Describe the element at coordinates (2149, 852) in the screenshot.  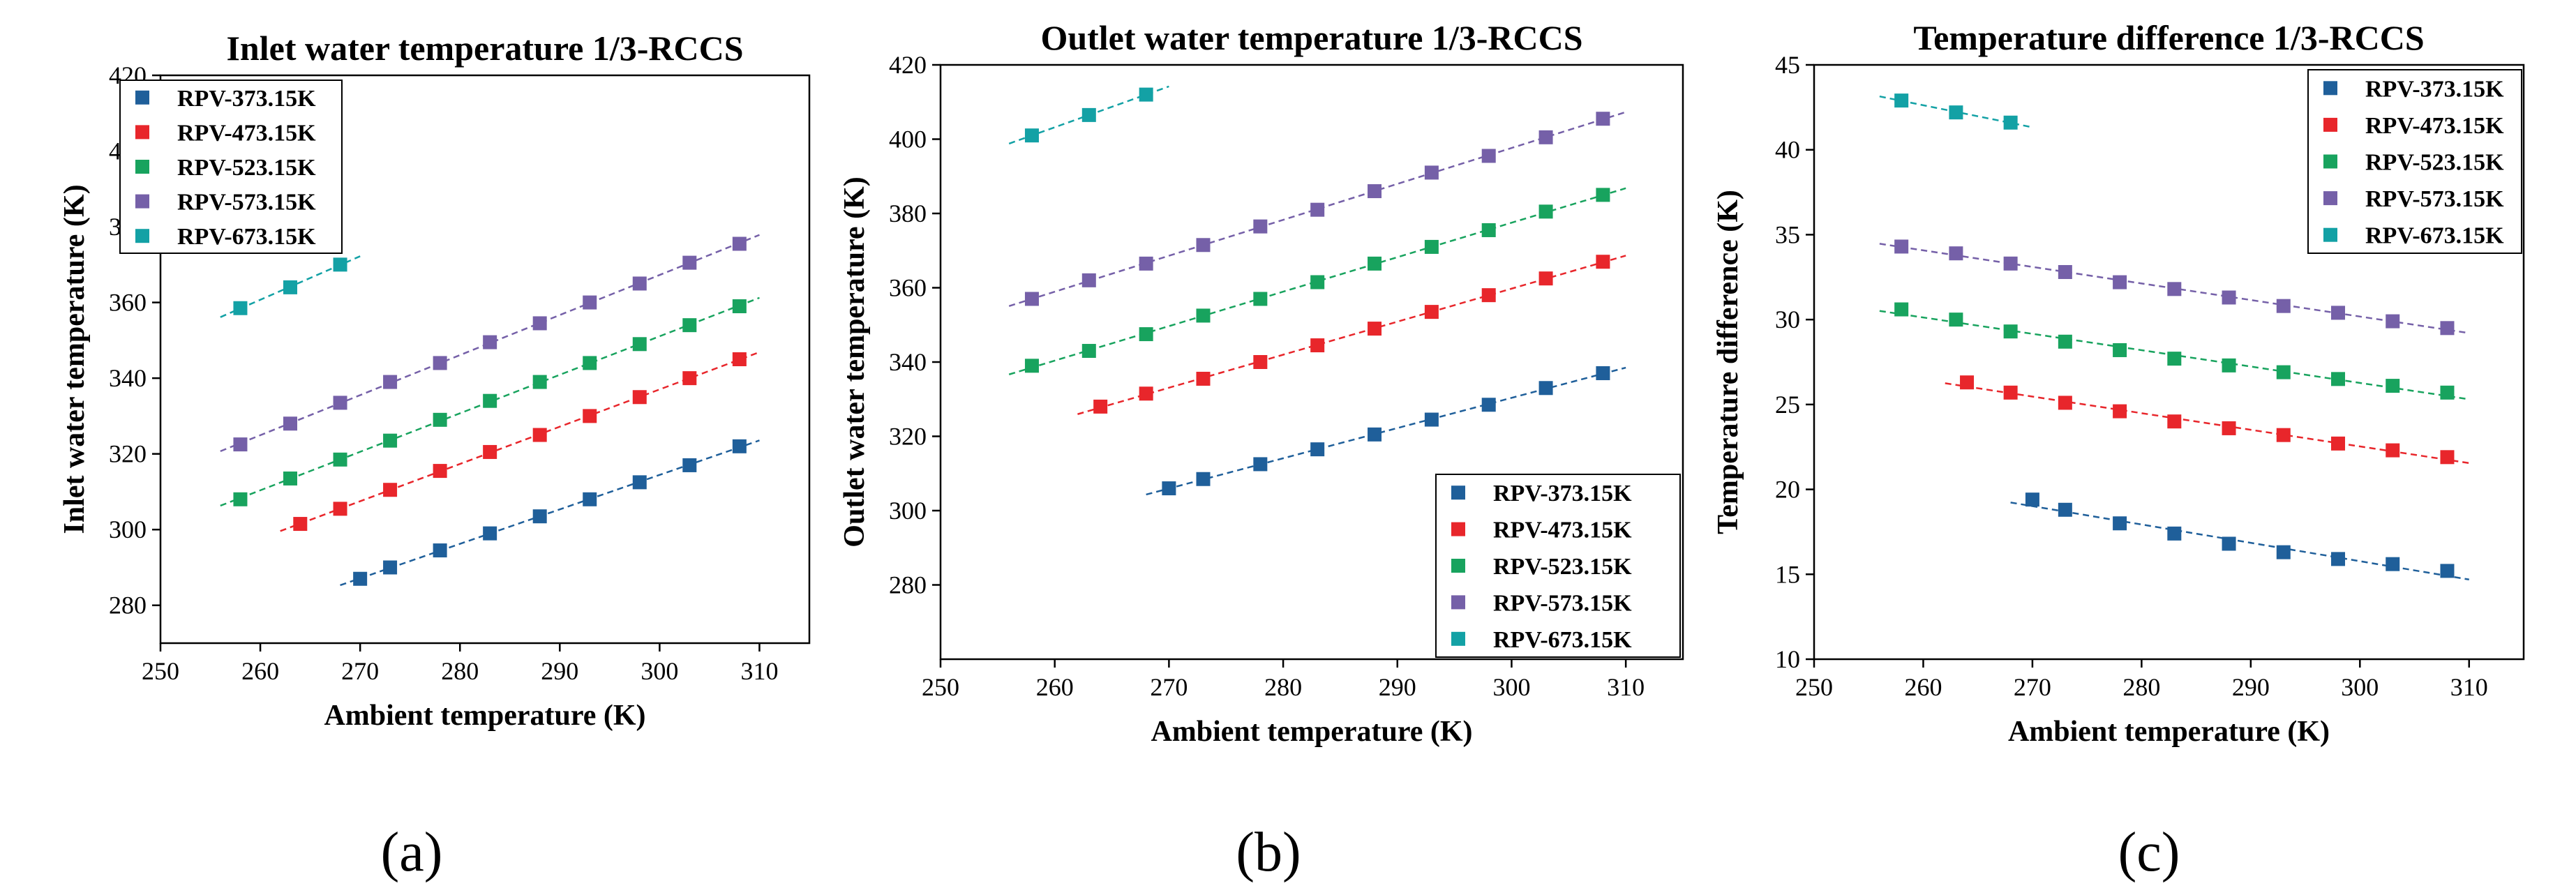
I see `panel-caption: (c)` at that location.